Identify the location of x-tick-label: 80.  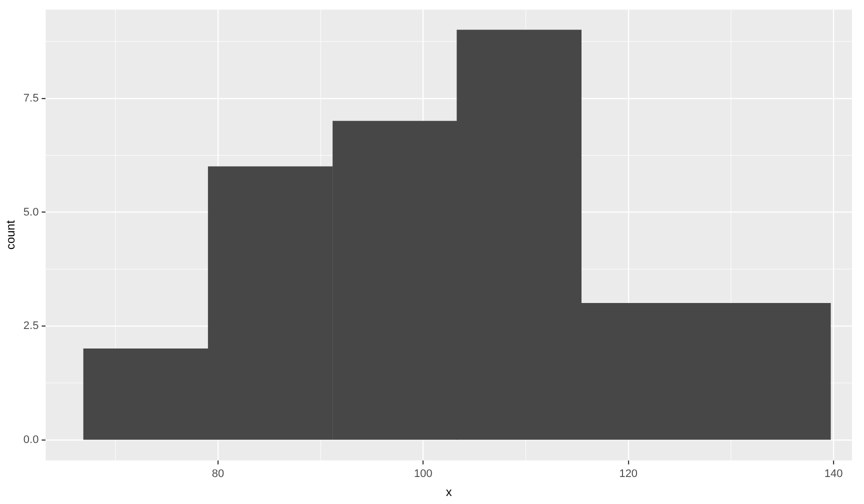
(218, 474).